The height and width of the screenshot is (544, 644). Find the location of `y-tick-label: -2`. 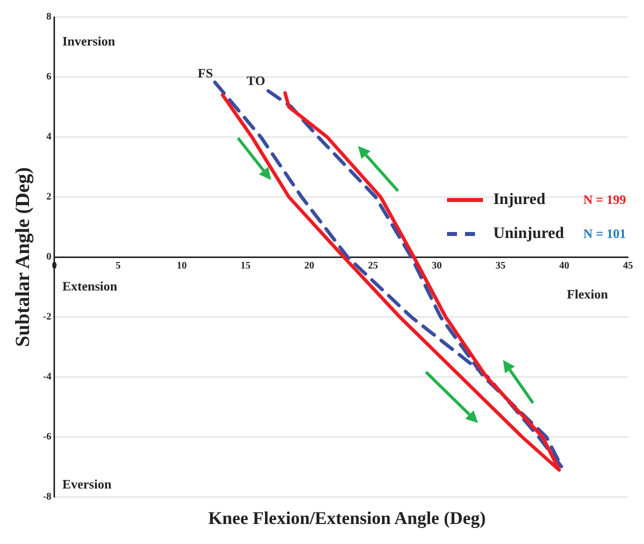

y-tick-label: -2 is located at coordinates (47, 317).